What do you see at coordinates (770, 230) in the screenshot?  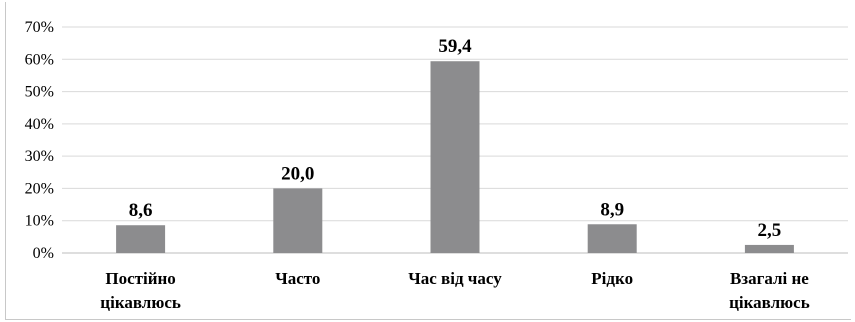 I see `data-label: 2,5` at bounding box center [770, 230].